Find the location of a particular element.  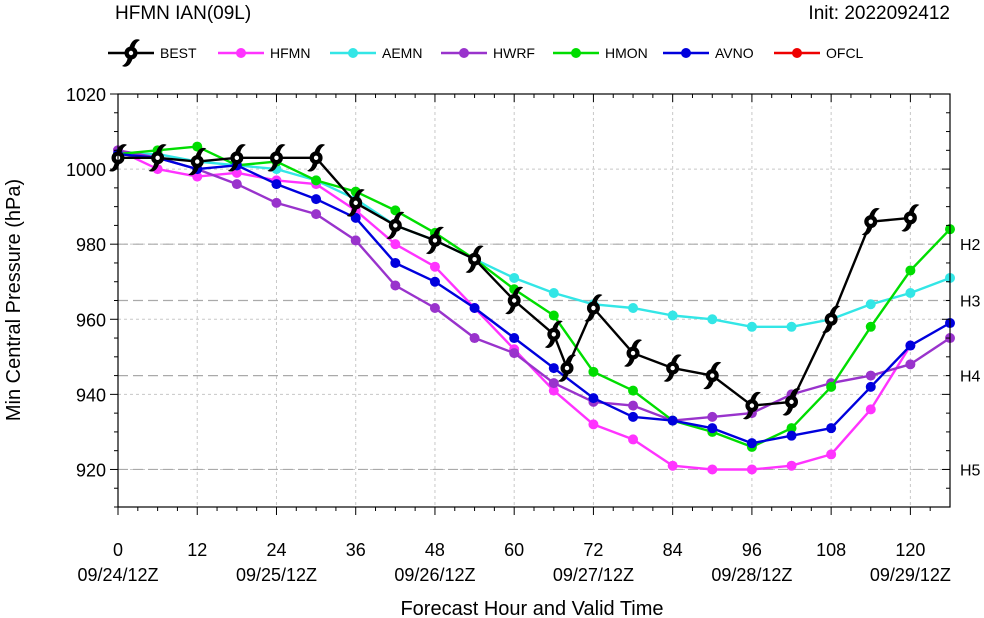

x-axis-label: Forecast Hour and Valid Time is located at coordinates (531, 608).